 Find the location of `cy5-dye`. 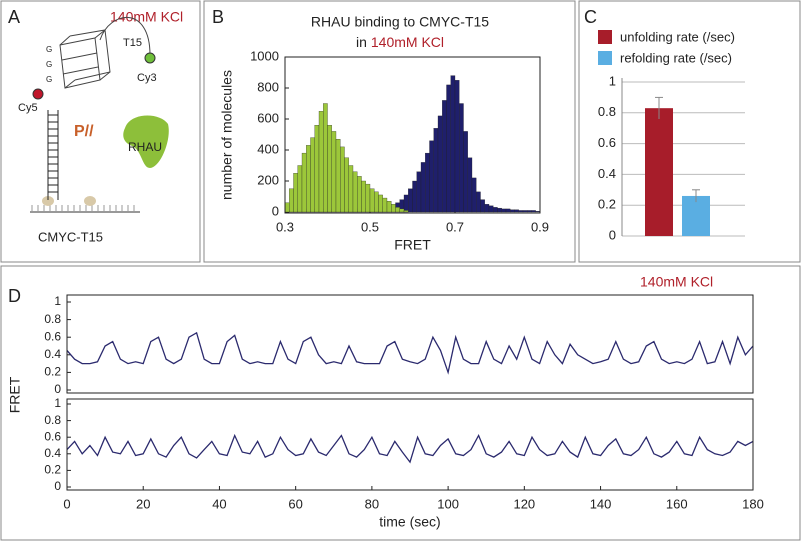

cy5-dye is located at coordinates (38, 94).